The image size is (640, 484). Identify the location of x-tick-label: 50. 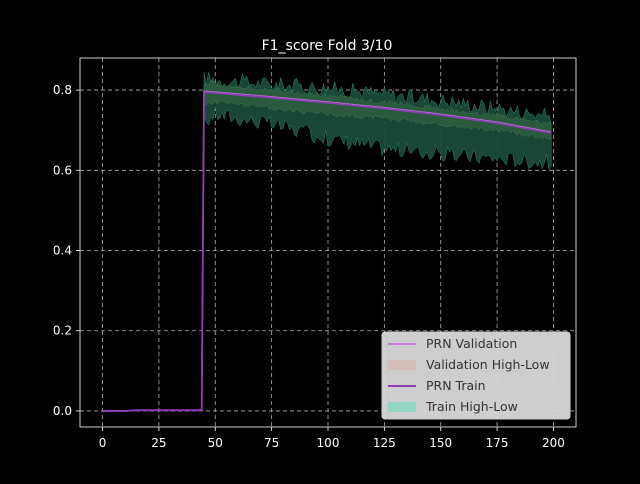
(215, 443).